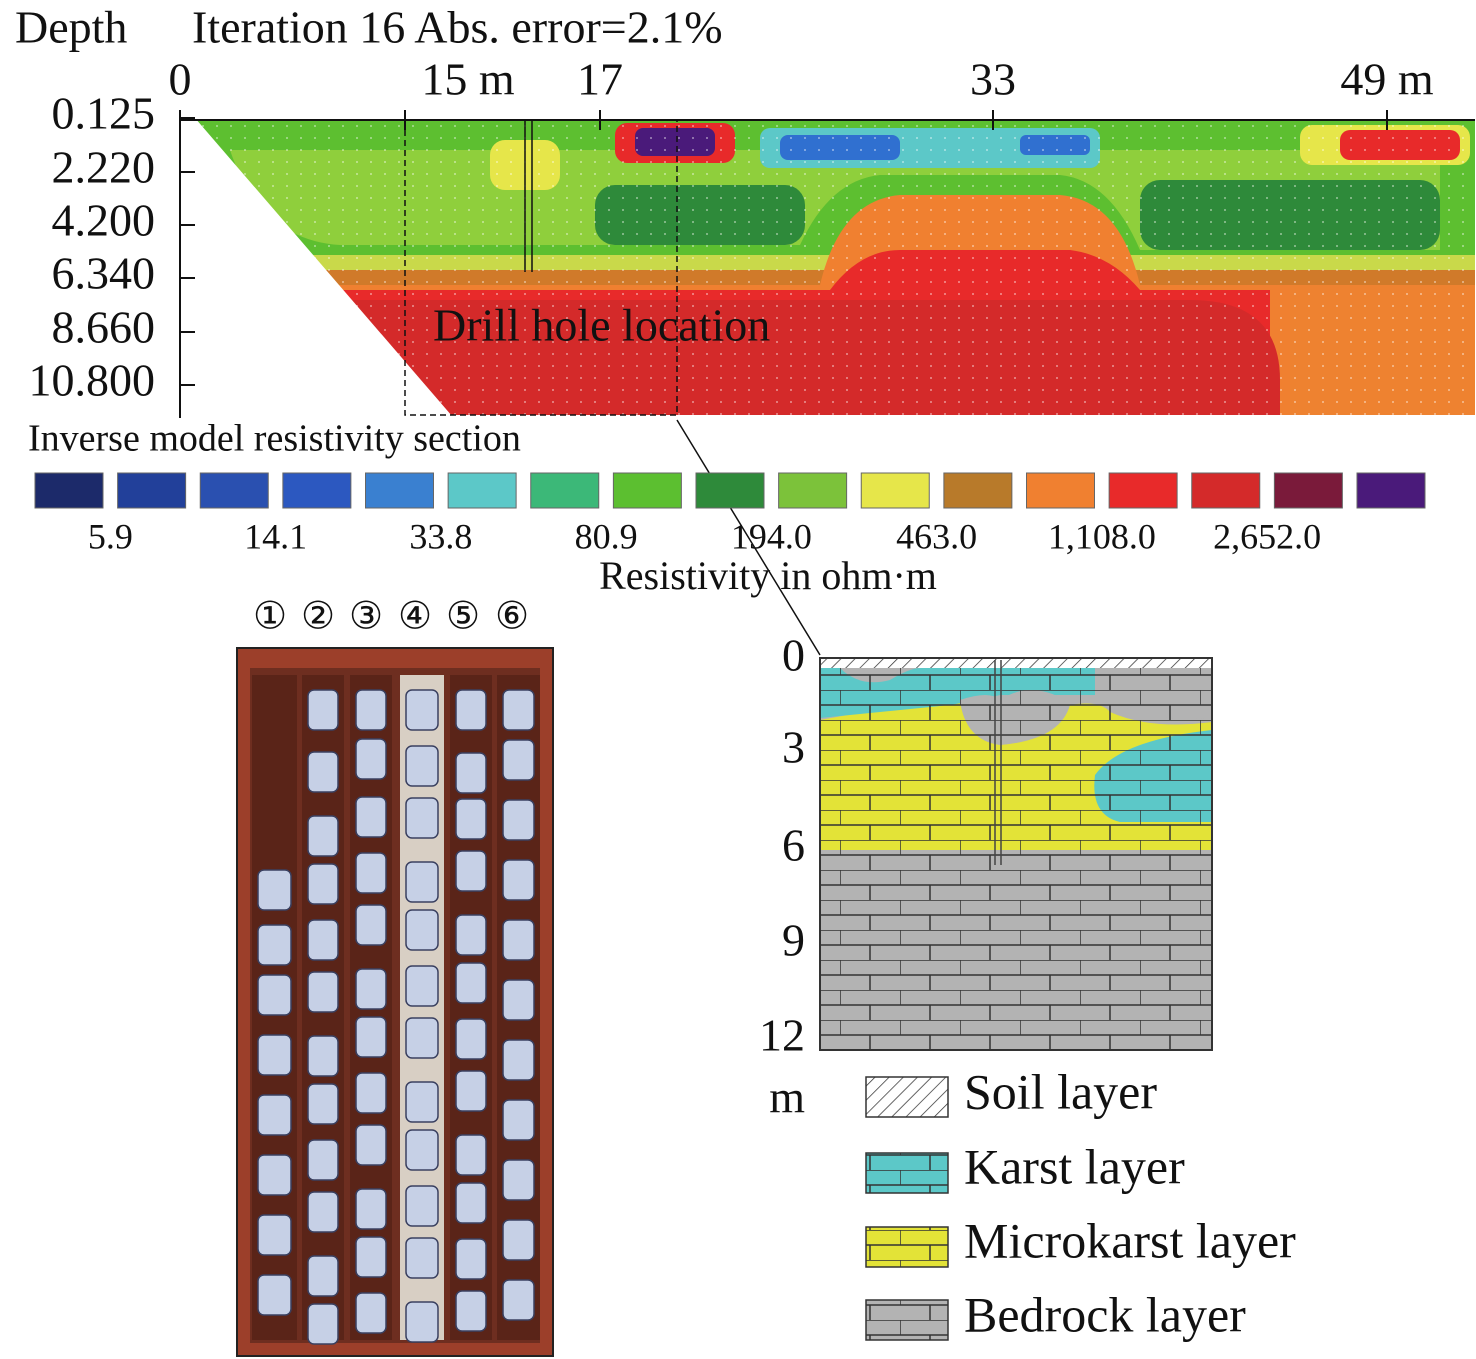  What do you see at coordinates (395, 1002) in the screenshot?
I see `core-box-photo` at bounding box center [395, 1002].